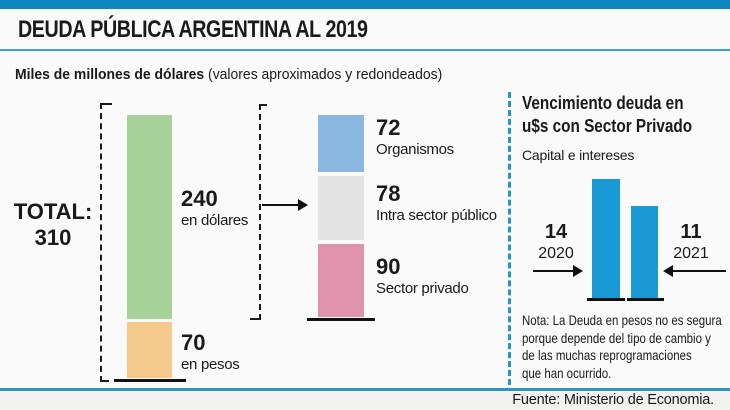  What do you see at coordinates (210, 352) in the screenshot?
I see `pesos-callout: 70 en pesos` at bounding box center [210, 352].